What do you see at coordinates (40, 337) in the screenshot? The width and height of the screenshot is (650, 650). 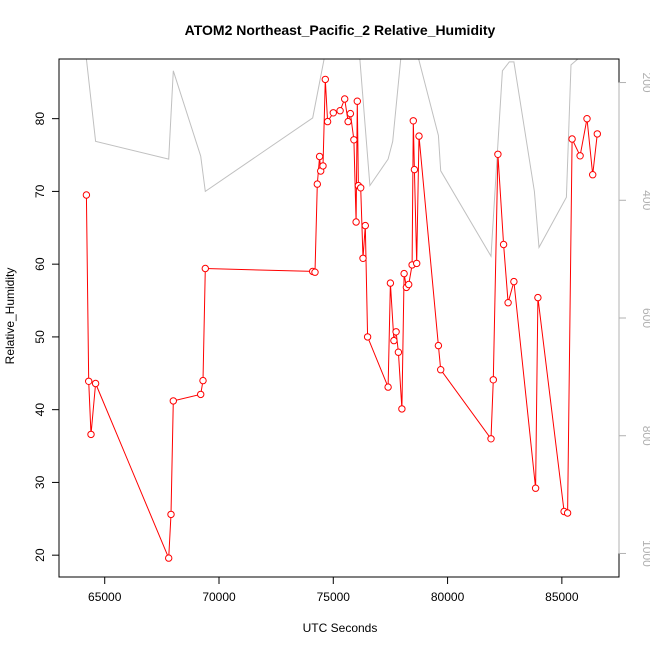 I see `y-tick-label: 50` at bounding box center [40, 337].